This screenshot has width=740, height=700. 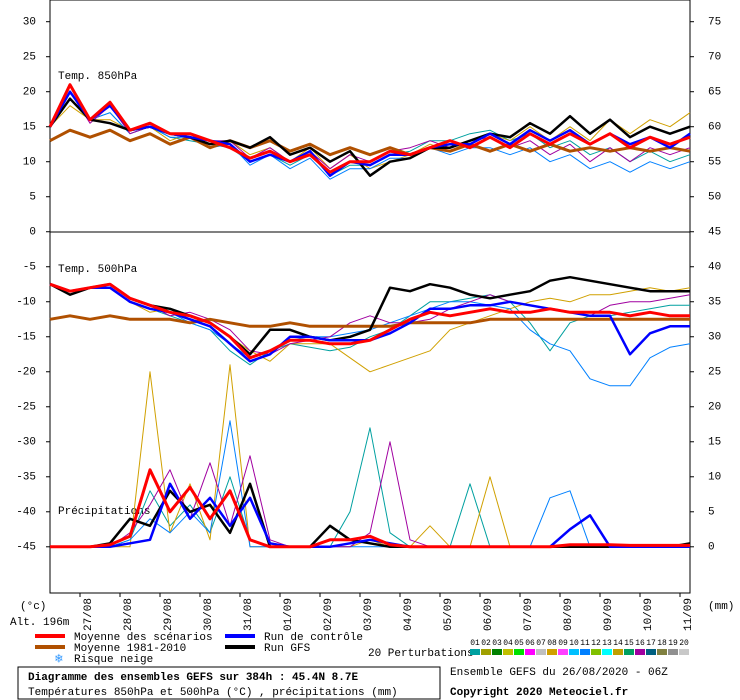 What do you see at coordinates (29, 128) in the screenshot?
I see `y-tick-label: 15` at bounding box center [29, 128].